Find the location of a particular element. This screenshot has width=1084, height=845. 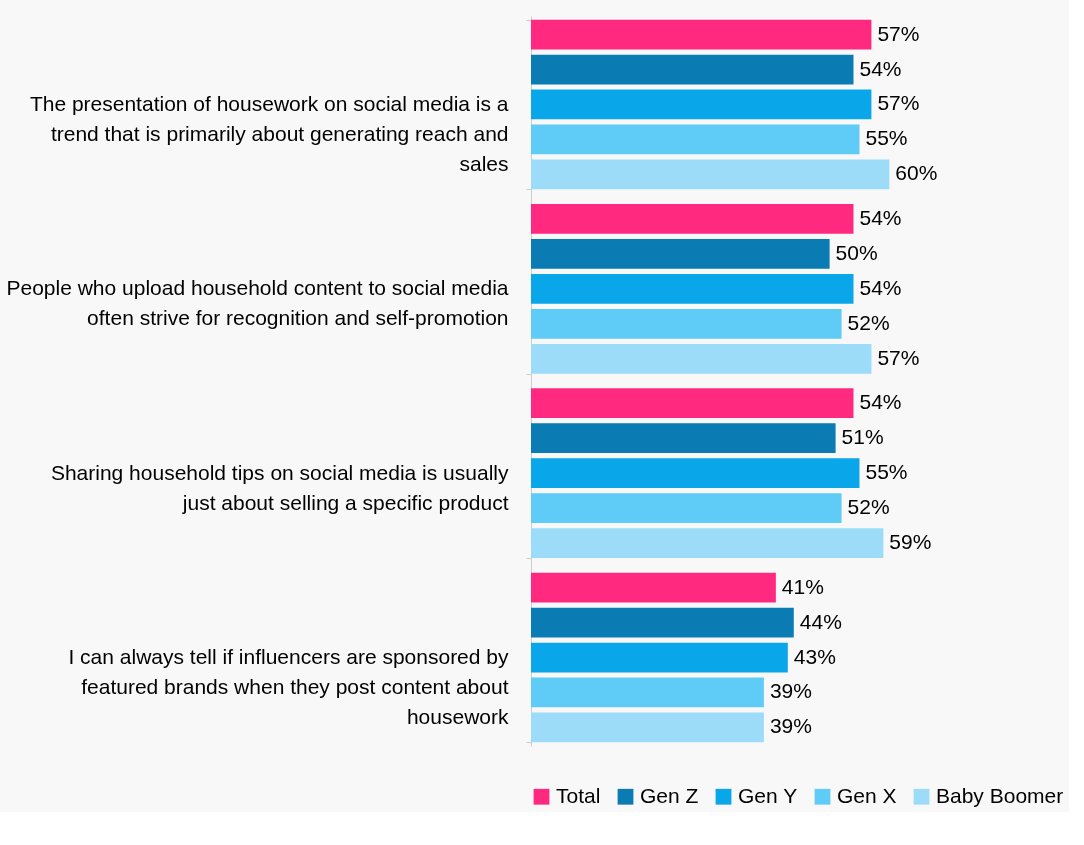

data-label: 50% is located at coordinates (856, 252).